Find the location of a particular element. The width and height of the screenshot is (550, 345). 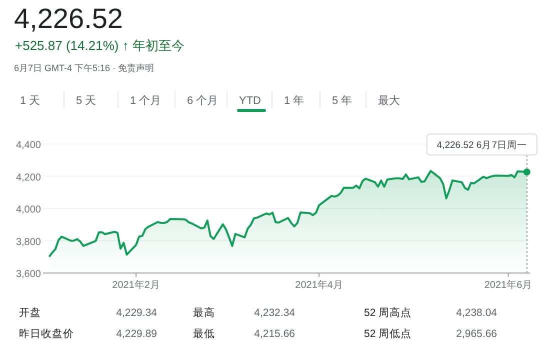

text: 最低 is located at coordinates (204, 334).